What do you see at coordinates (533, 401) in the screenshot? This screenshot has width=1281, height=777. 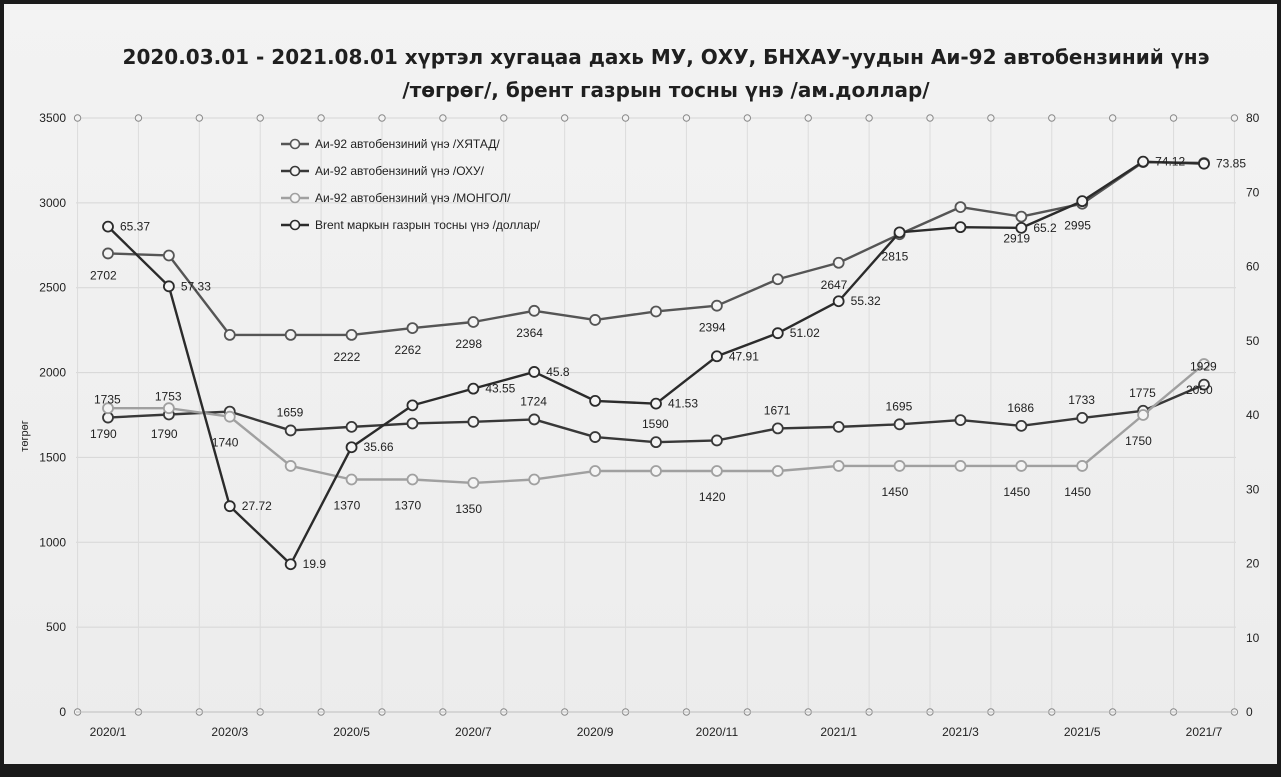 I see `data-label: 1724` at bounding box center [533, 401].